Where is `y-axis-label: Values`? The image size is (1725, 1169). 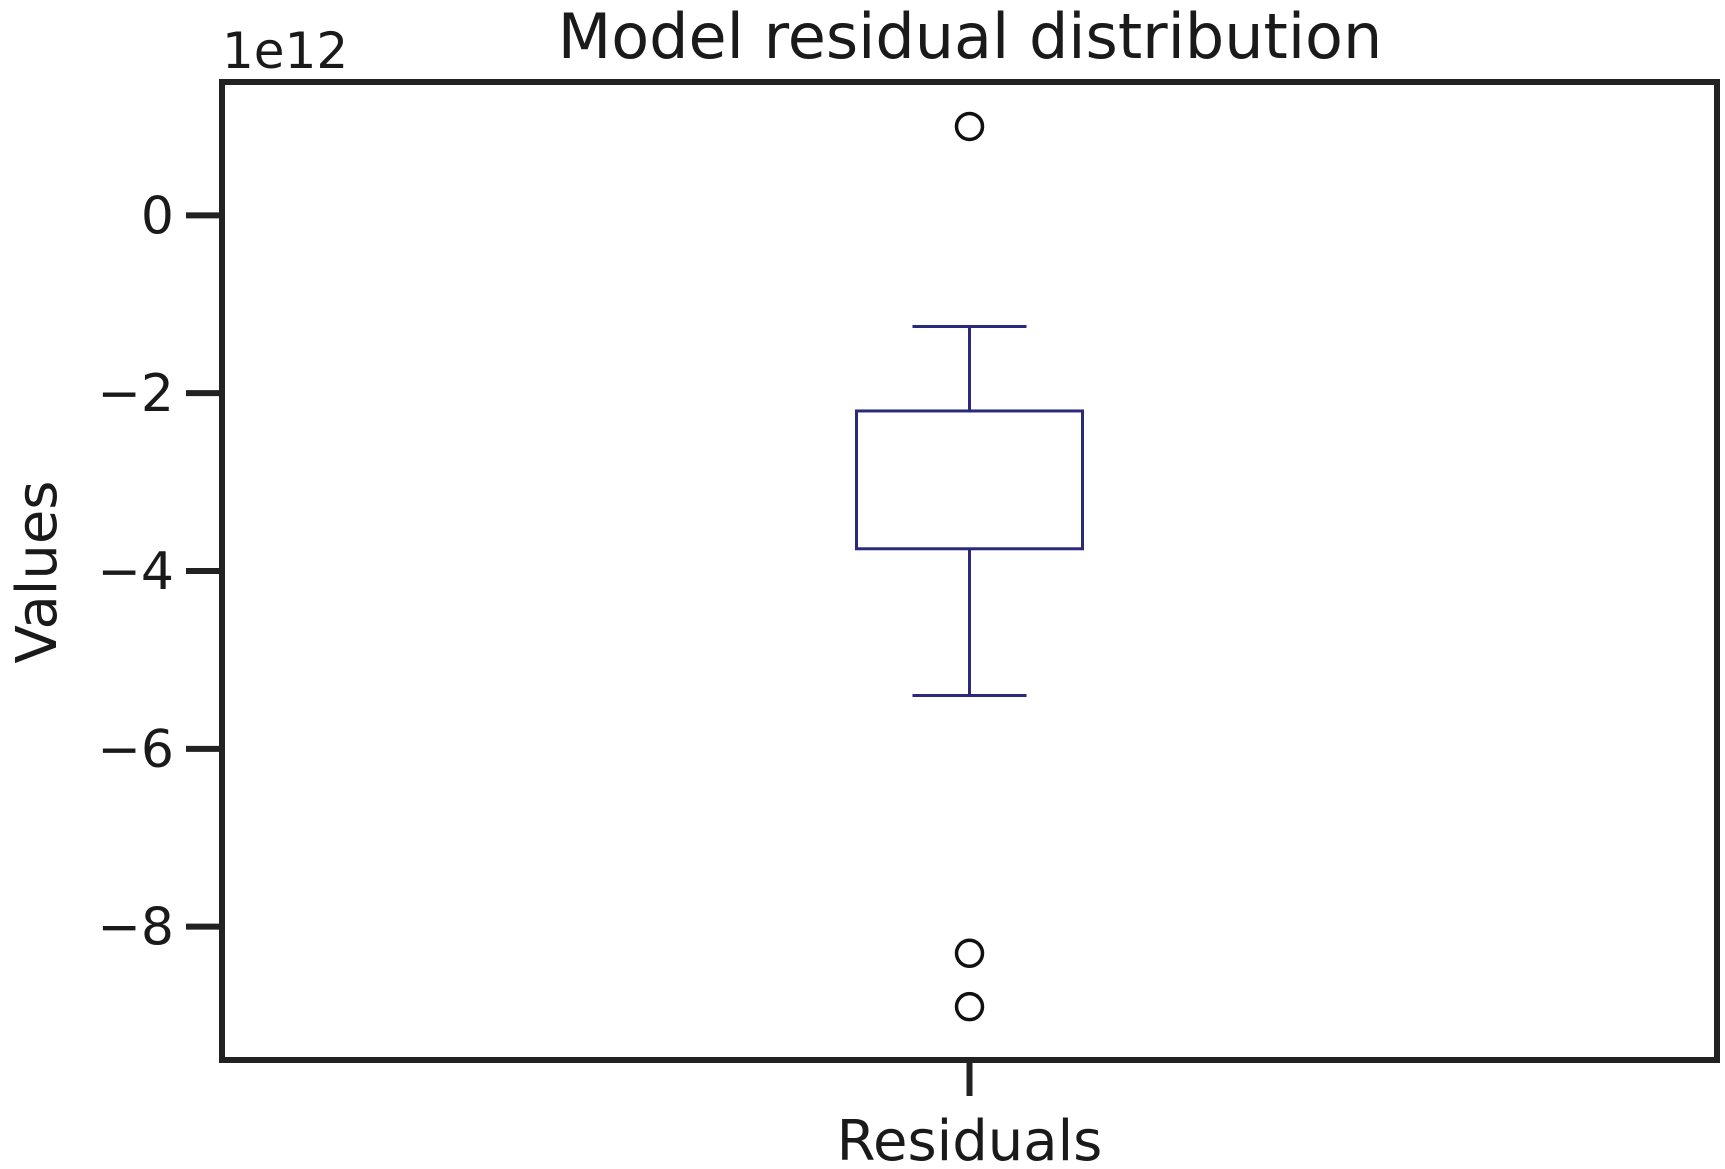
y-axis-label: Values is located at coordinates (37, 572).